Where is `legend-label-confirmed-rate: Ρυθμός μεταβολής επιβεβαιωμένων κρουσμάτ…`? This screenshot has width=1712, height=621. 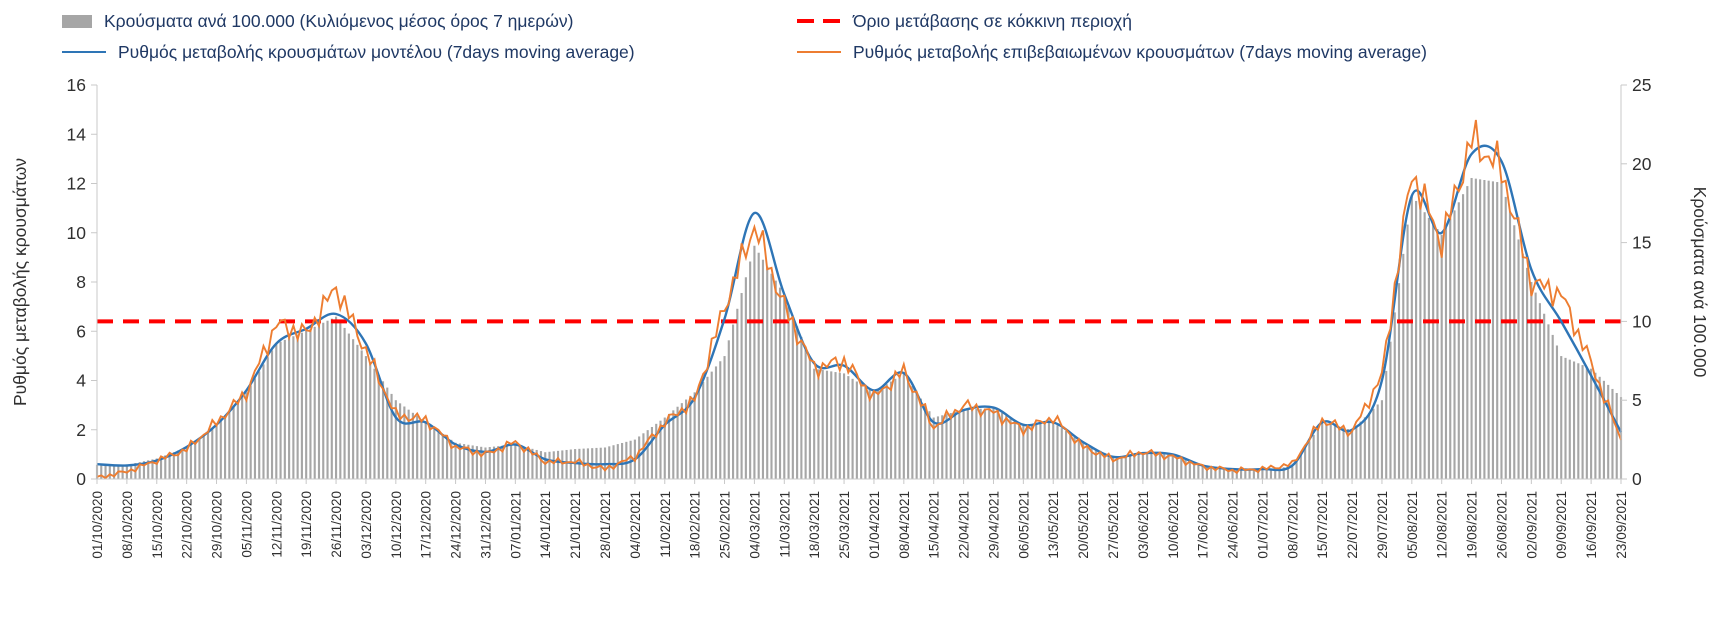
legend-label-confirmed-rate: Ρυθμός μεταβολής επιβεβαιωμένων κρουσμάτ… is located at coordinates (1140, 52).